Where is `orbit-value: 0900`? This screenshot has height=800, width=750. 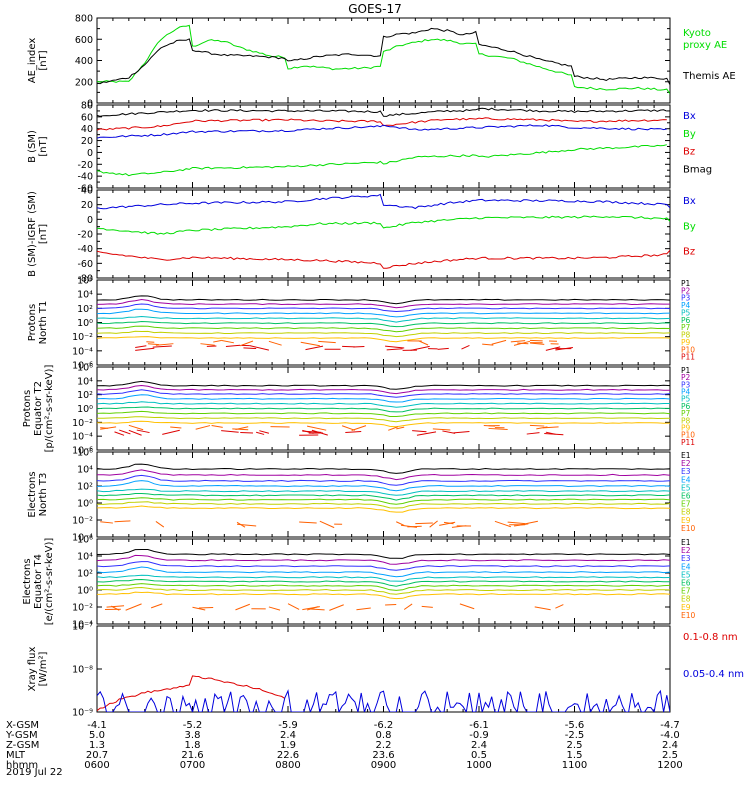
orbit-value: 0900 is located at coordinates (383, 765).